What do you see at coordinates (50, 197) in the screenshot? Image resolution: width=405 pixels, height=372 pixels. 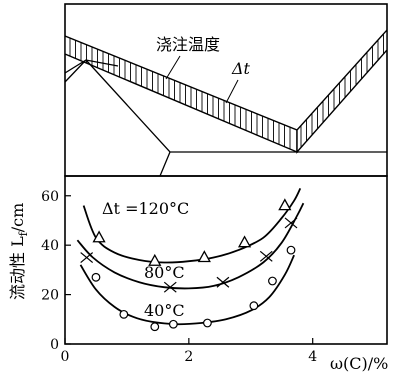 I see `y-tick-label: 60` at bounding box center [50, 197].